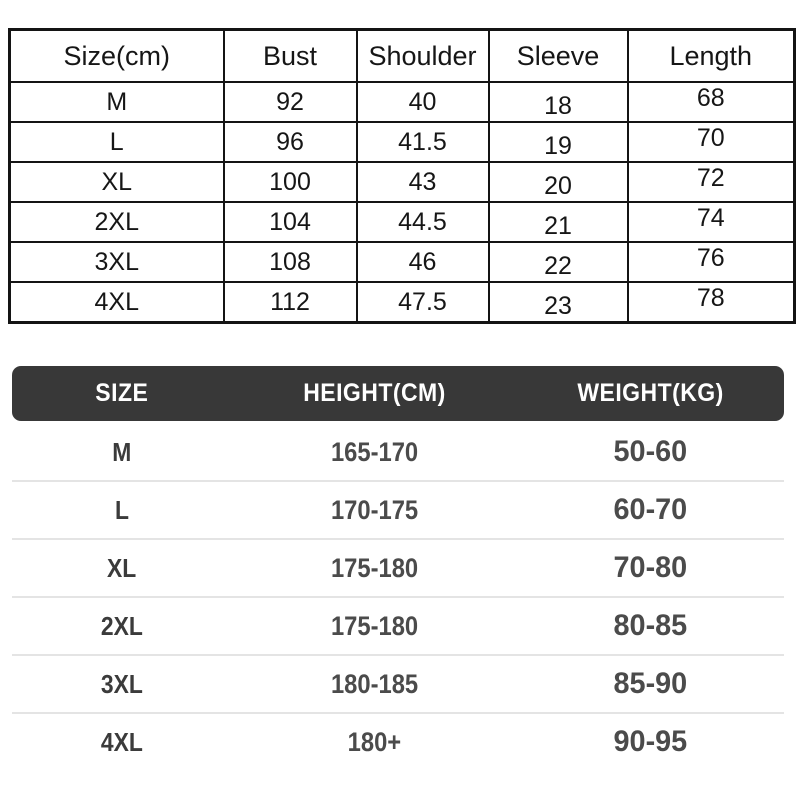 This screenshot has height=800, width=800. What do you see at coordinates (375, 393) in the screenshot?
I see `fit-header-height: HEIGHT(CM)` at bounding box center [375, 393].